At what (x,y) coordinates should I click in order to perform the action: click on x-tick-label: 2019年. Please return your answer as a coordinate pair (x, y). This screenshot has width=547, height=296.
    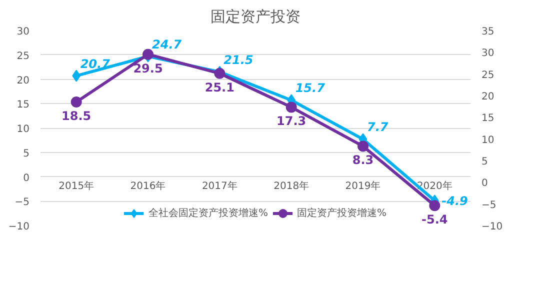
    Looking at the image, I should click on (363, 186).